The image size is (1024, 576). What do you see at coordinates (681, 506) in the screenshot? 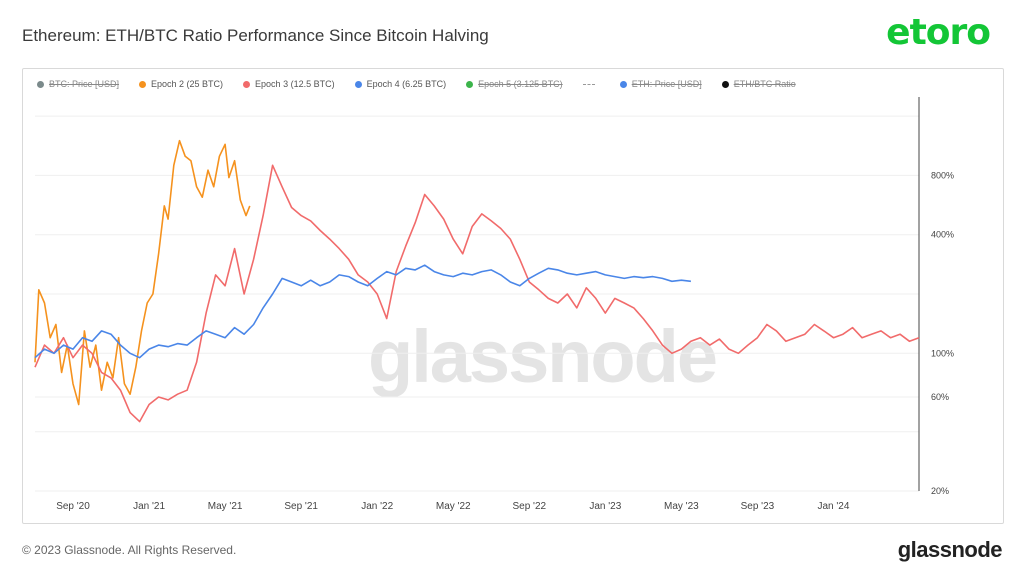
I see `x-tick-label: May '23` at bounding box center [681, 506].